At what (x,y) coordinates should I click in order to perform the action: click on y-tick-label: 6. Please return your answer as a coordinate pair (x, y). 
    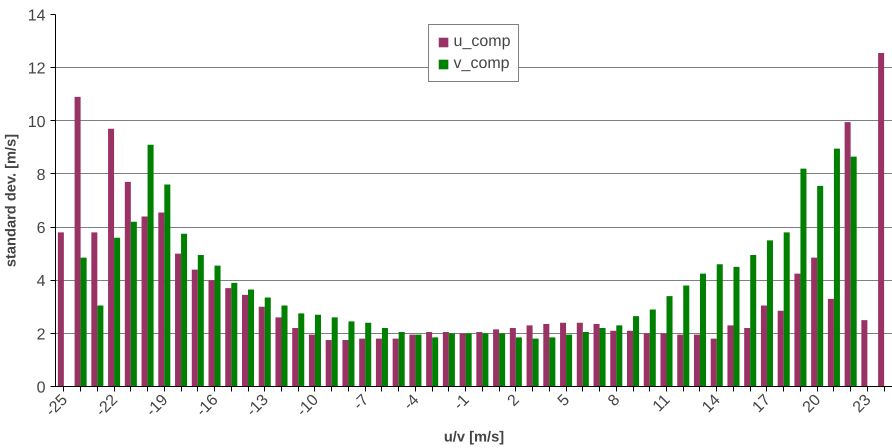
    Looking at the image, I should click on (41, 229).